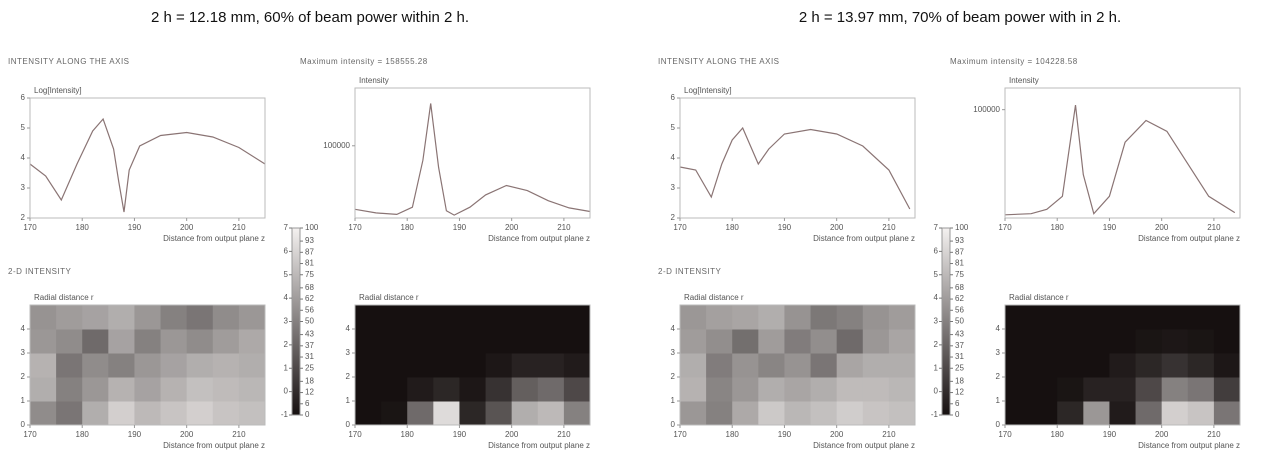 This screenshot has height=463, width=1277. What do you see at coordinates (23, 127) in the screenshot?
I see `y-tick-label: 5` at bounding box center [23, 127].